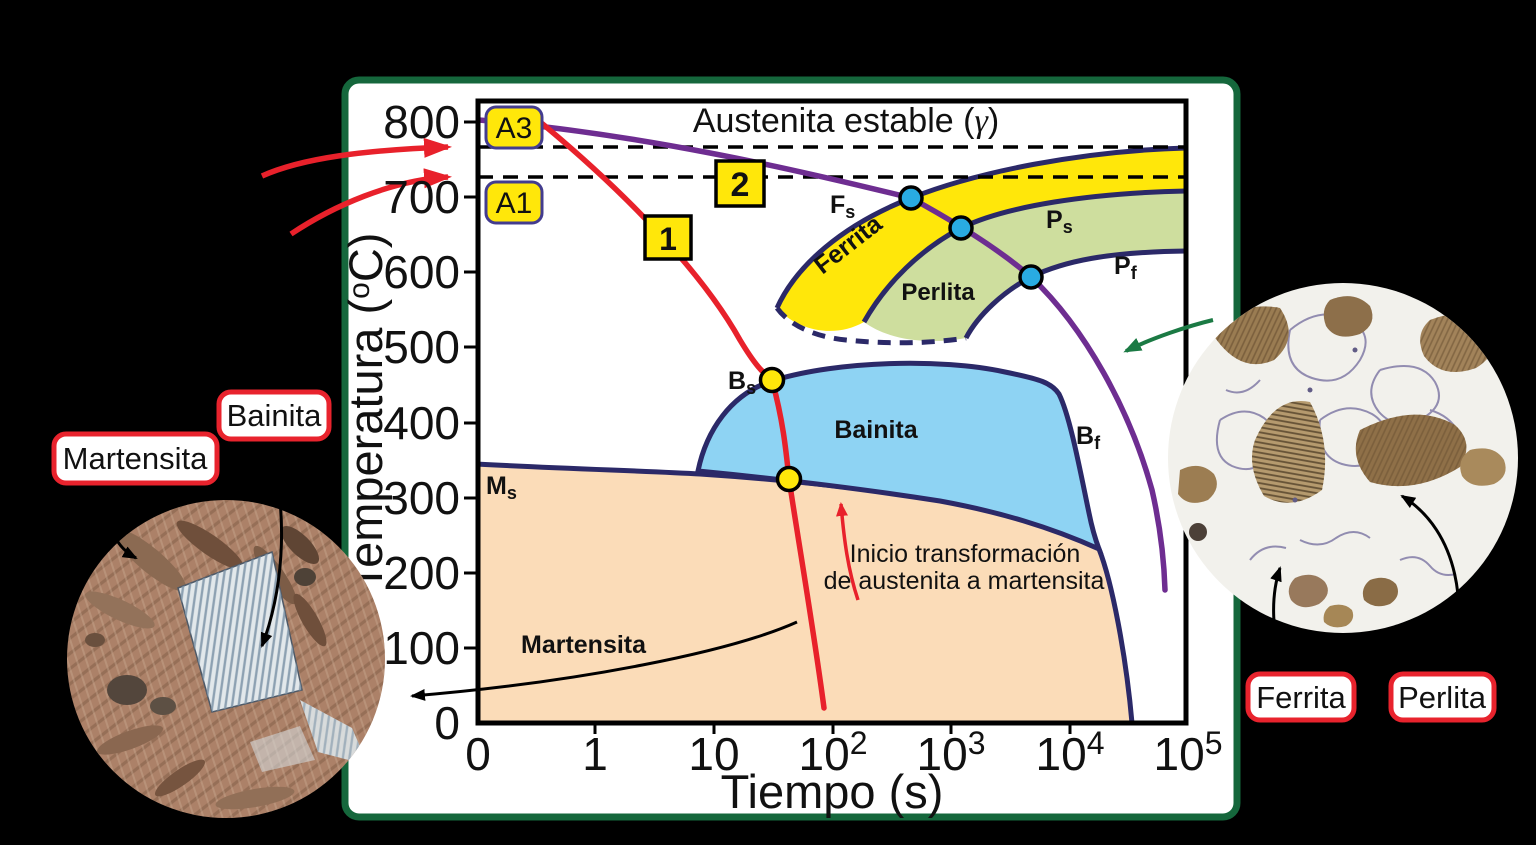  I want to click on curve1-badge, so click(668, 237).